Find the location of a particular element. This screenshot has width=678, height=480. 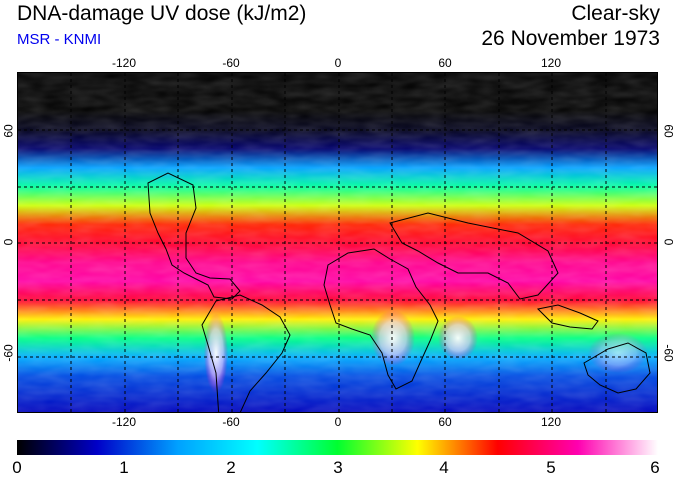

lat-tick-right: 60 is located at coordinates (668, 131).